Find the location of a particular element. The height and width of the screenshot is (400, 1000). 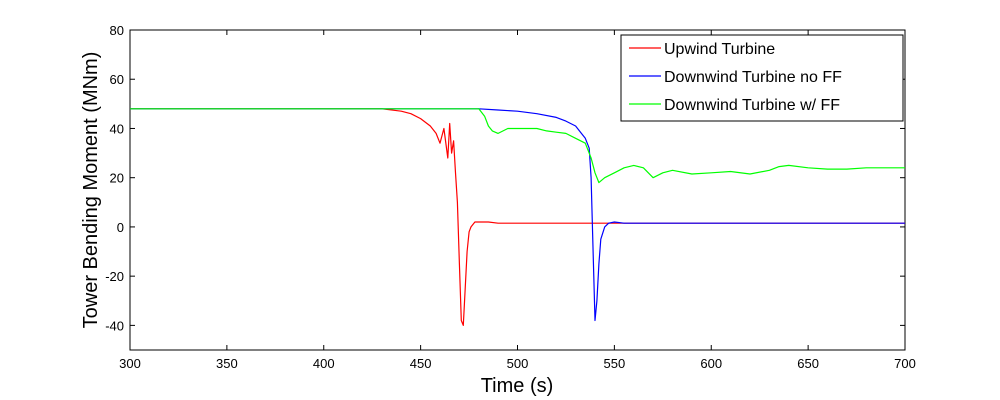

x-tick-label: 350 is located at coordinates (227, 363).